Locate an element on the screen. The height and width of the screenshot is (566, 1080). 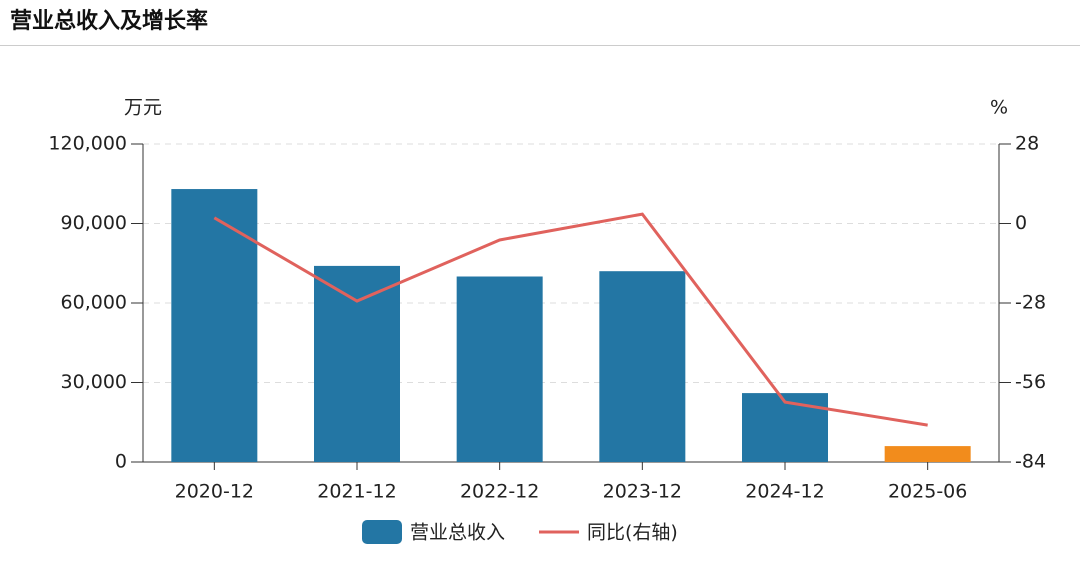
legend-label: 同比(右轴) is located at coordinates (632, 533).